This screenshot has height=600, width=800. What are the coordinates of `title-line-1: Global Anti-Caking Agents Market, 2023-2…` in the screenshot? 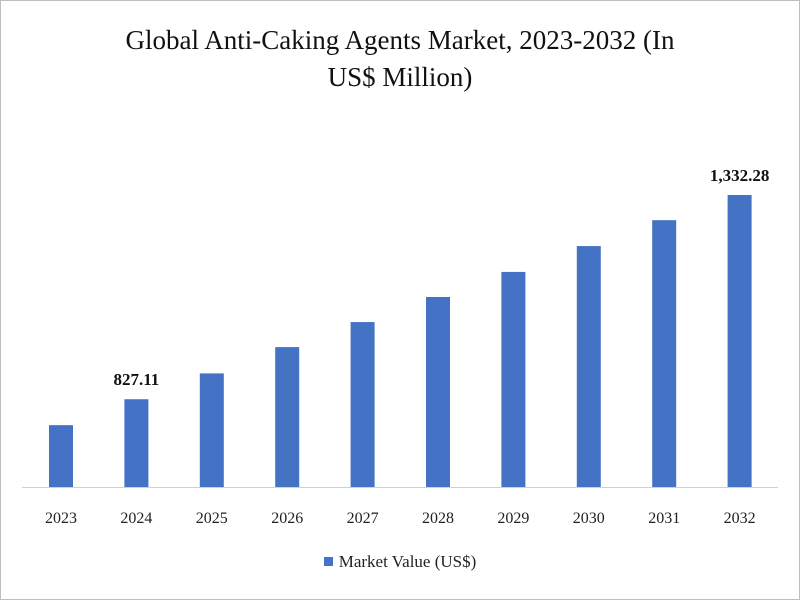 It's located at (400, 40).